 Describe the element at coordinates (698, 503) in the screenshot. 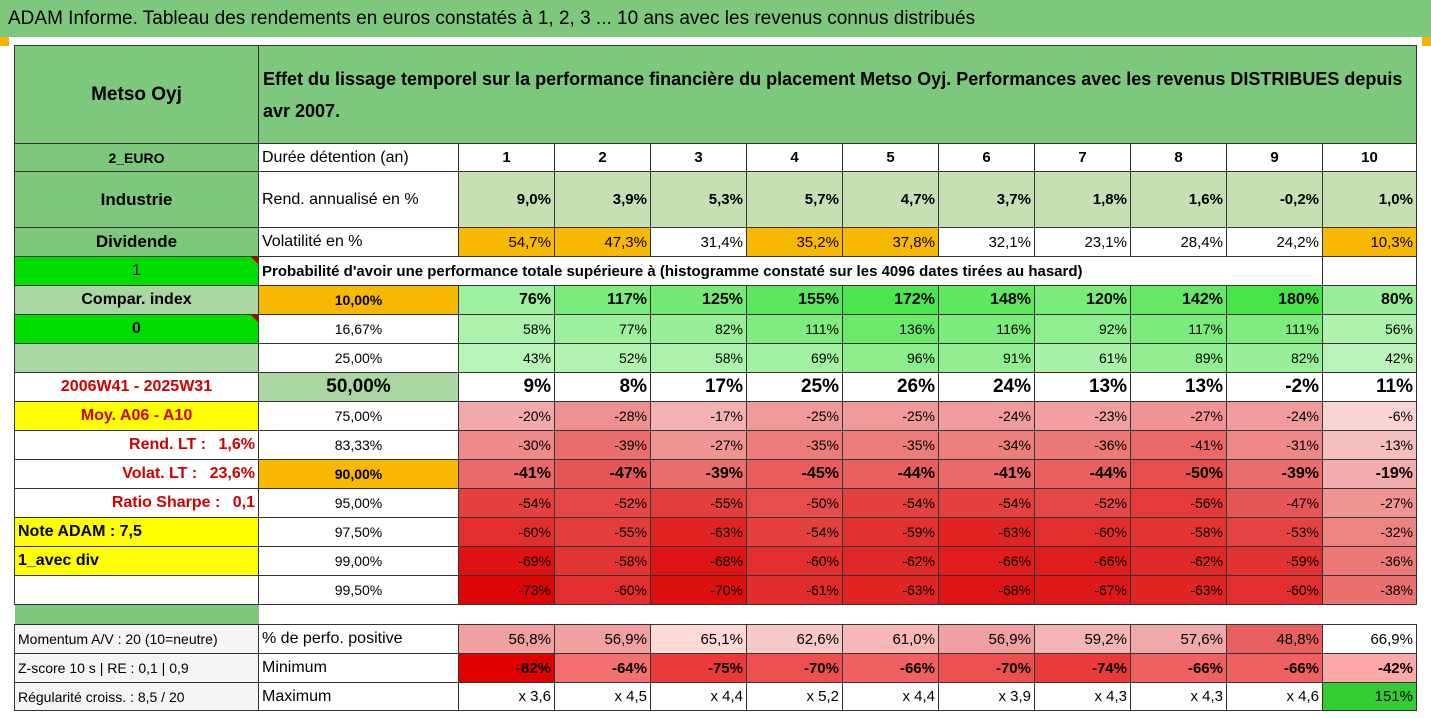

I see `percentile-value: -55%` at that location.